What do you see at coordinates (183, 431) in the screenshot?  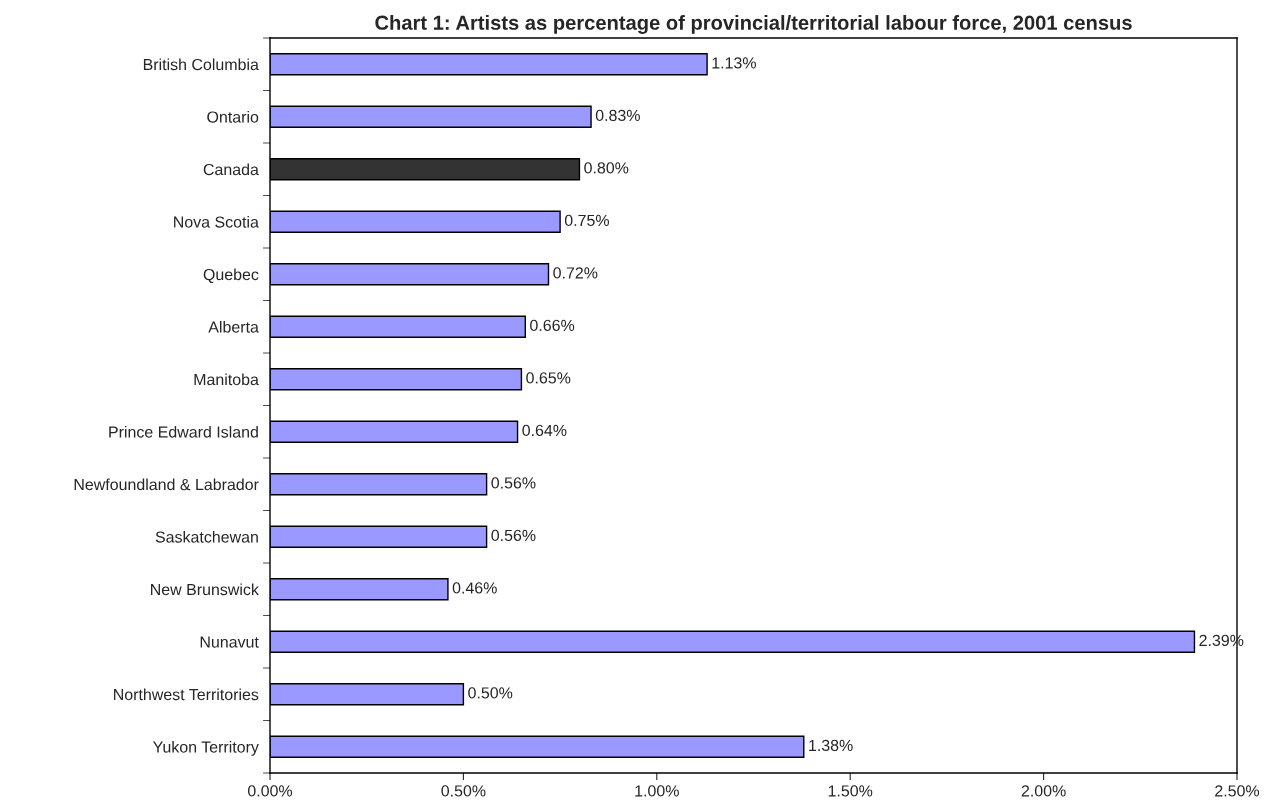 I see `y-tick-label: Prince Edward Island` at bounding box center [183, 431].